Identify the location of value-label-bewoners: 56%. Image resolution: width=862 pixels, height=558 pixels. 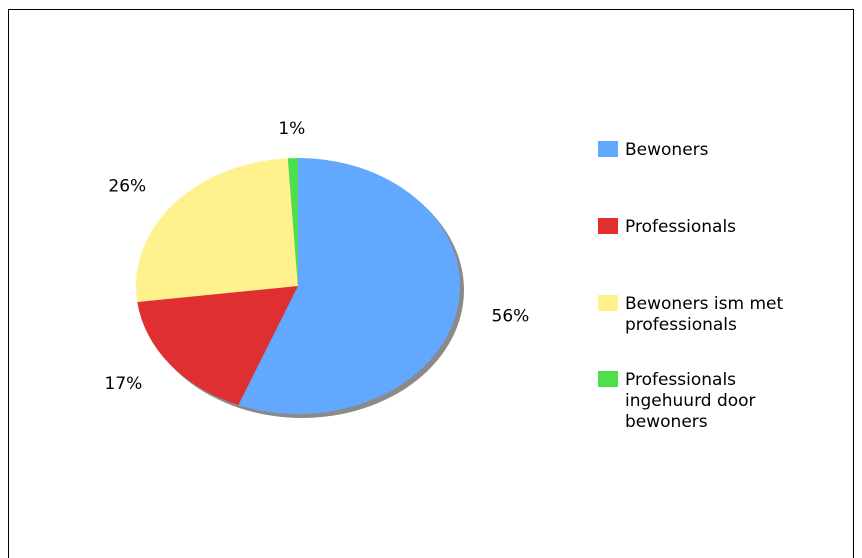
(511, 317).